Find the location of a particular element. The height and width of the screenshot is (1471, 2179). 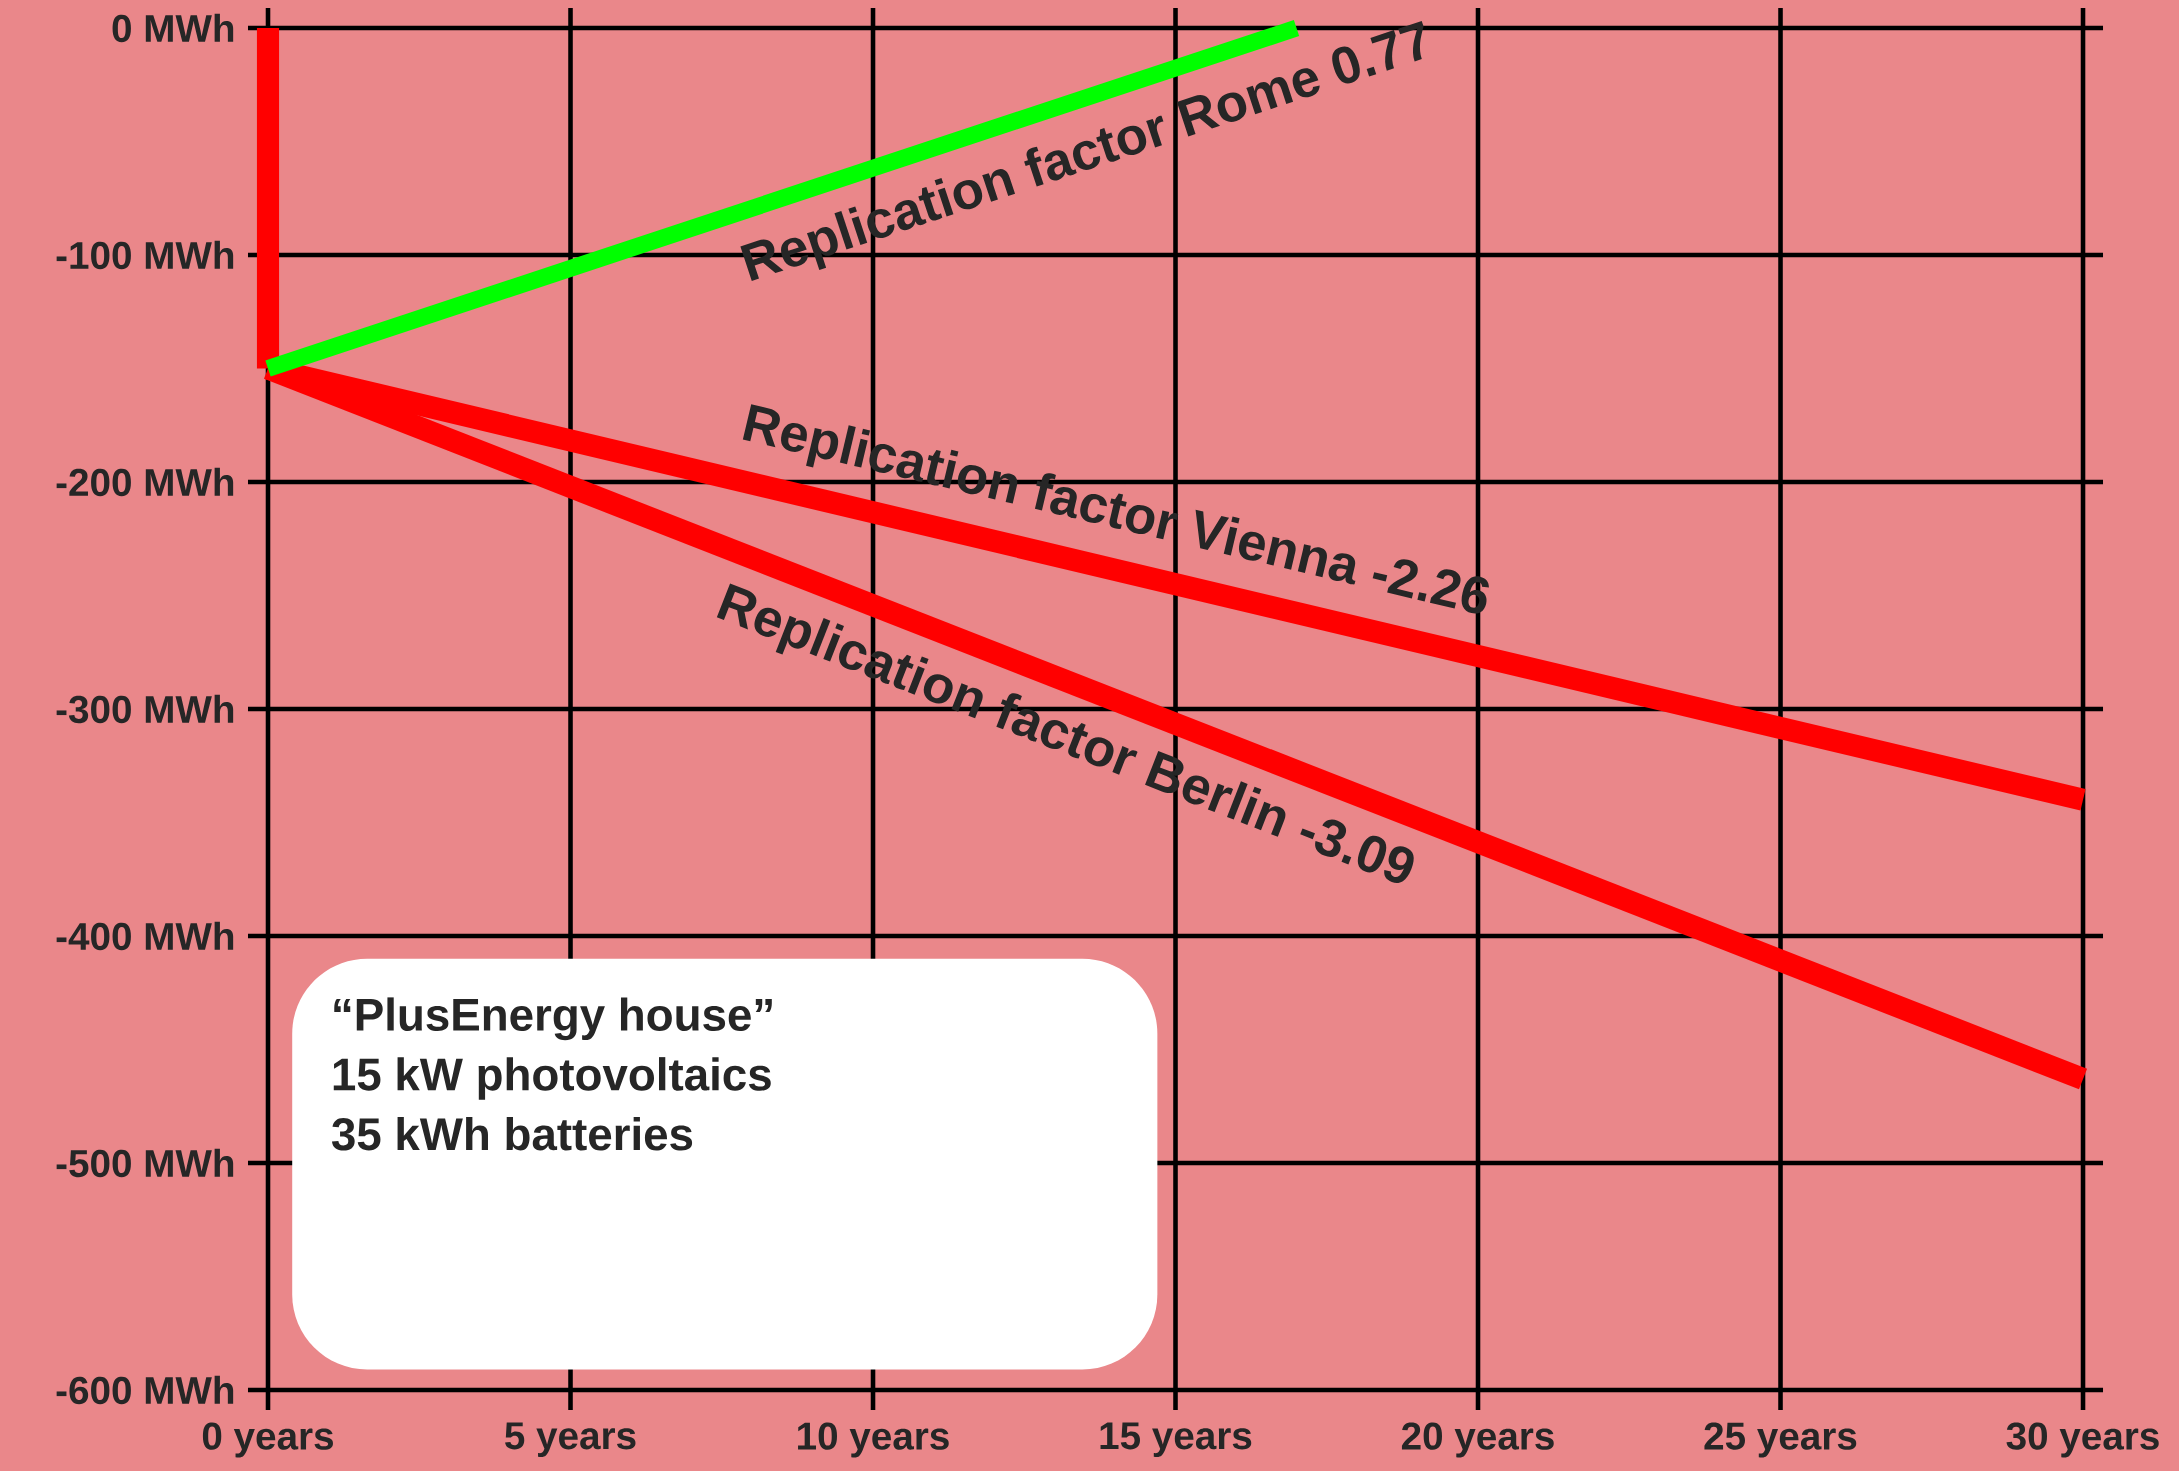

x-tick-label: 25 years is located at coordinates (1780, 1440).